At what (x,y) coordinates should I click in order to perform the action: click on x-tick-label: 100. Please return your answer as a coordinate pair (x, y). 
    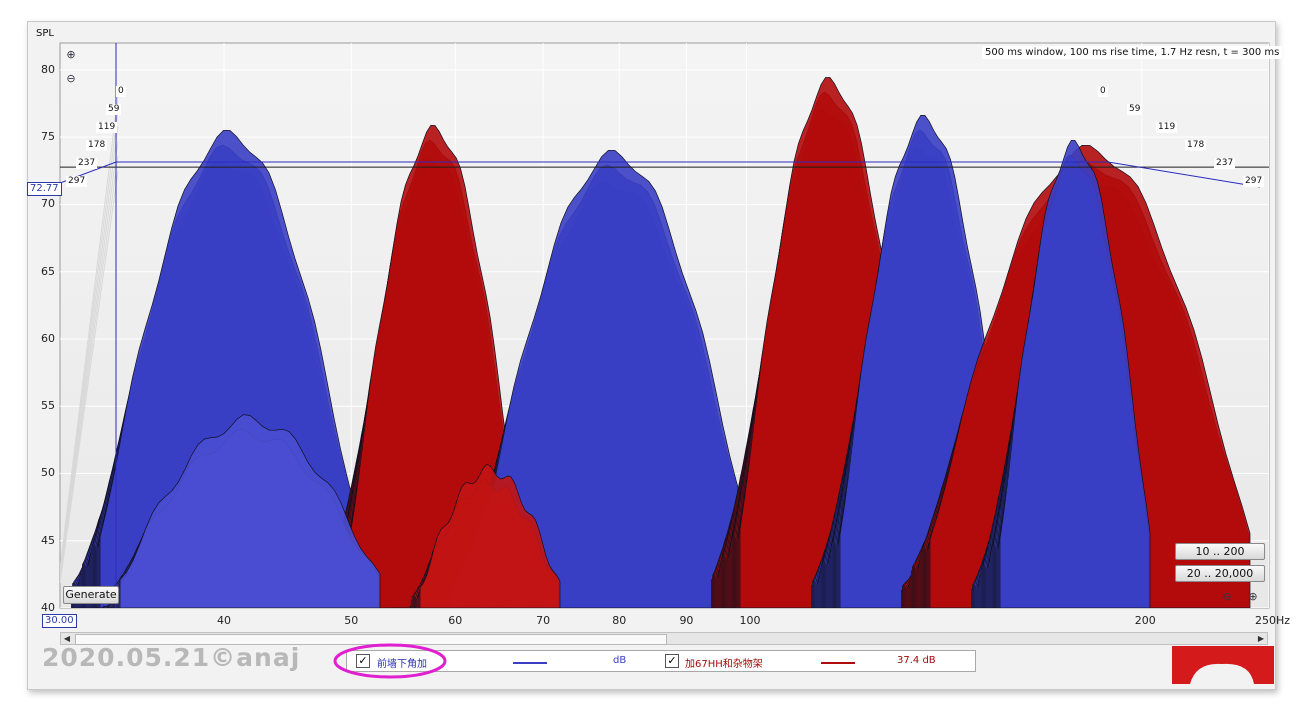
    Looking at the image, I should click on (750, 620).